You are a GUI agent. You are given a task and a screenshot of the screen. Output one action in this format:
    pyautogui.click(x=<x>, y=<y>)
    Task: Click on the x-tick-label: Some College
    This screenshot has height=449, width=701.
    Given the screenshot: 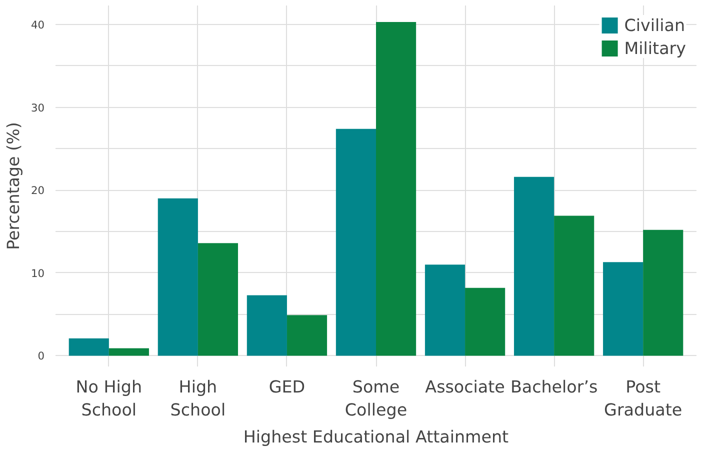 What is the action you would take?
    pyautogui.click(x=376, y=399)
    